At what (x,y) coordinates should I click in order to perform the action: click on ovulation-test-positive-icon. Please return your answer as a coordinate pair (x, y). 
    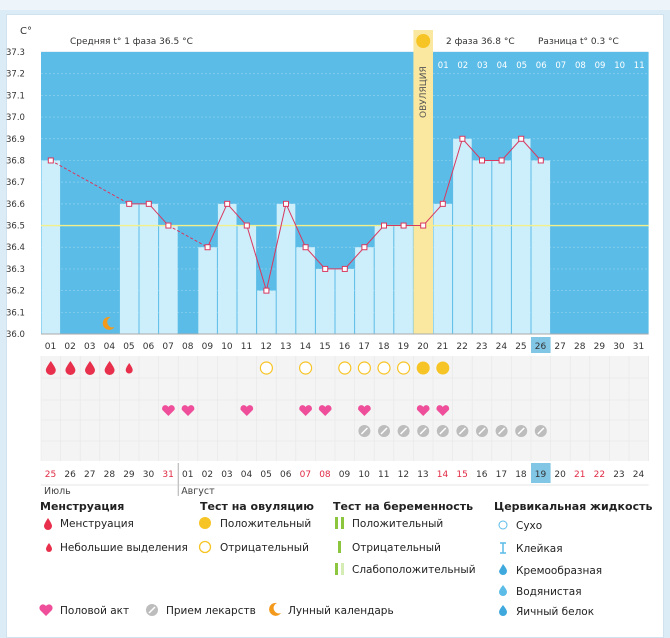
    Looking at the image, I should click on (205, 523).